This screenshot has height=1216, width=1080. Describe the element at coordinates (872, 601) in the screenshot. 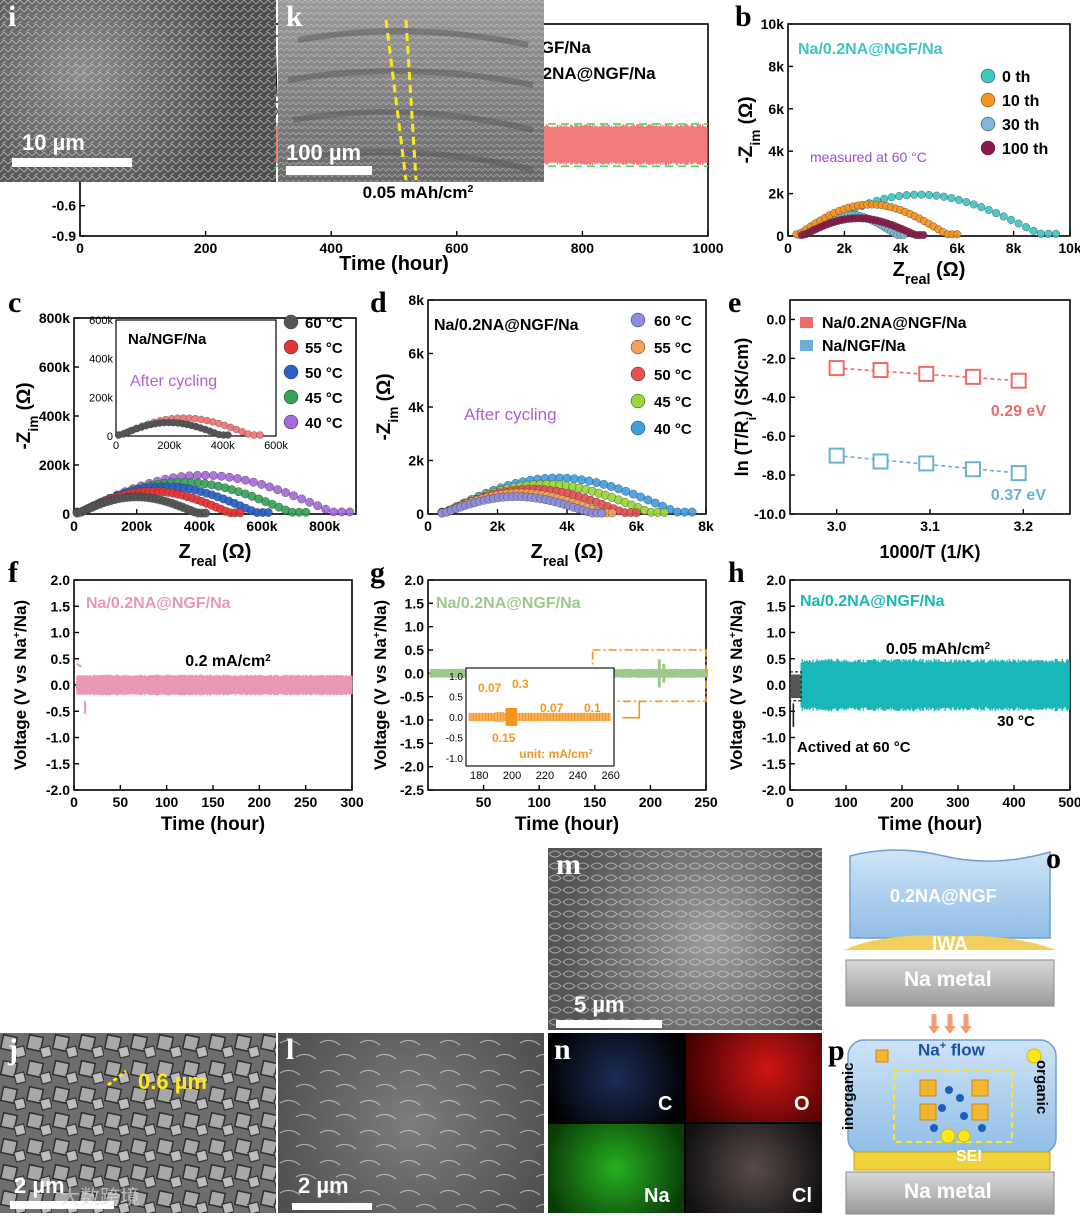

I see `chart-title-h: Na/0.2NA@NGF/Na` at that location.